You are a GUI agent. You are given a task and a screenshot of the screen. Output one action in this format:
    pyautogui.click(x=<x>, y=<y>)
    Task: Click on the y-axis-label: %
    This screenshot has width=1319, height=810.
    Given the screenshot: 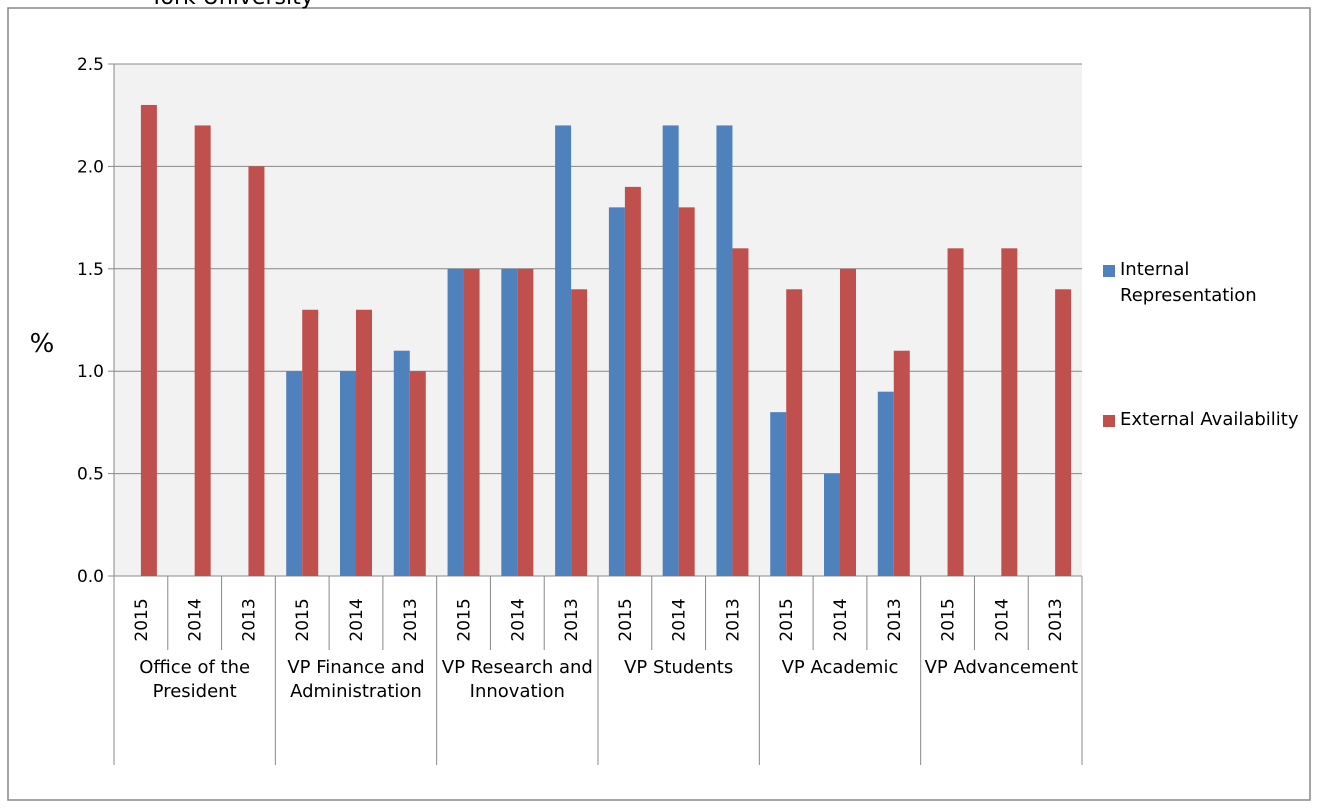 What is the action you would take?
    pyautogui.click(x=42, y=344)
    